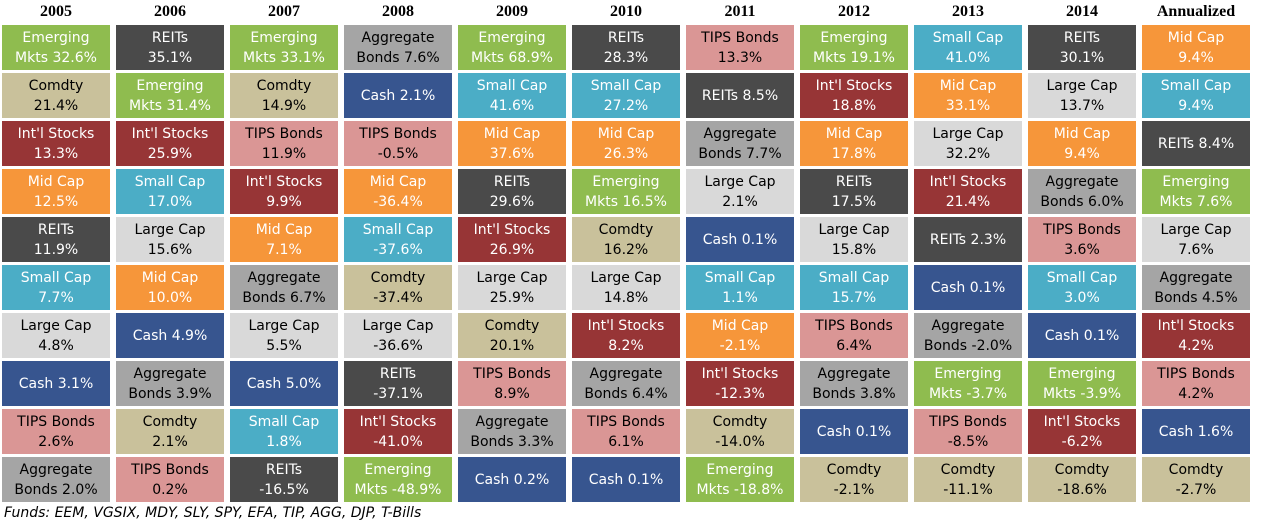 This screenshot has width=1261, height=531. What do you see at coordinates (968, 335) in the screenshot?
I see `return-cell: Aggregate Bonds -2.0%` at bounding box center [968, 335].